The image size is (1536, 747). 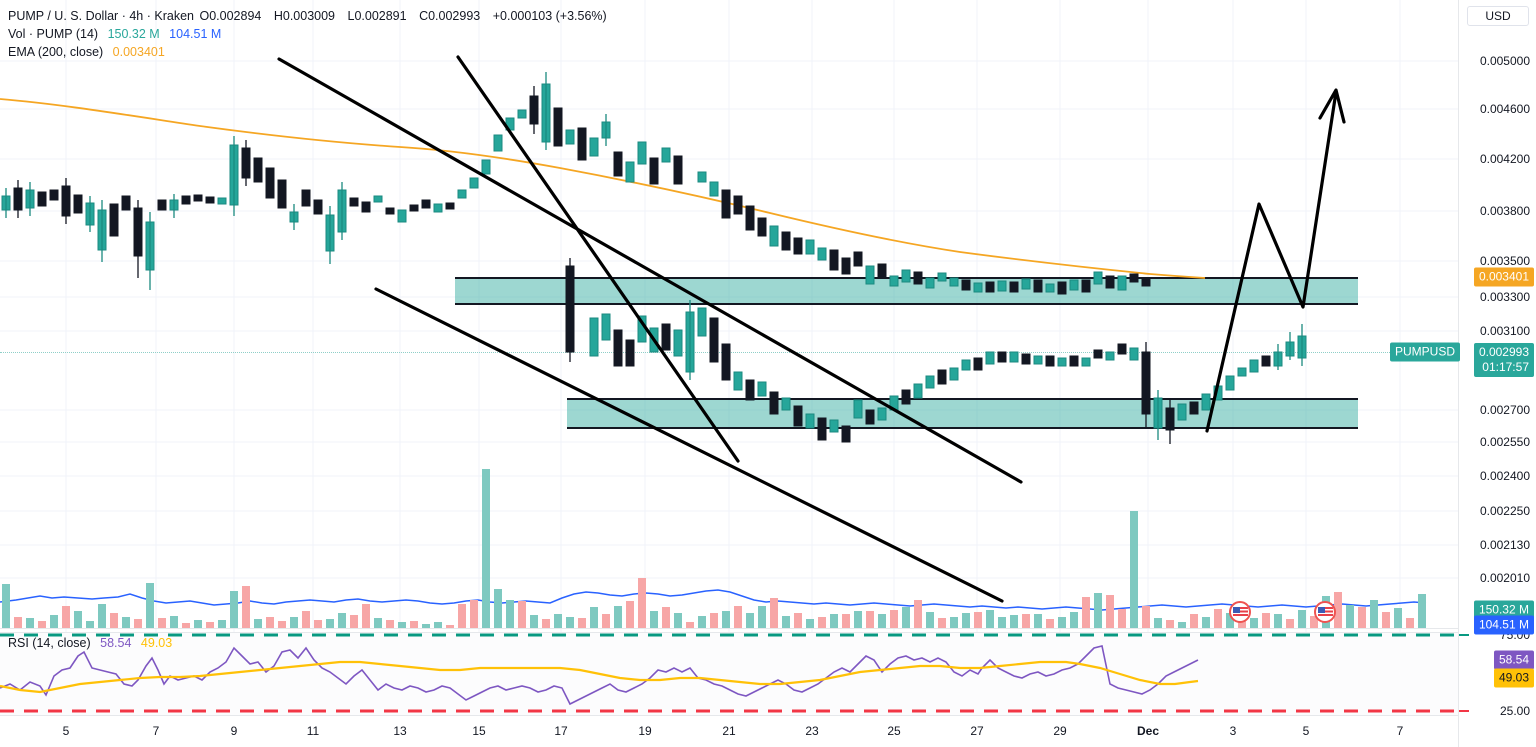 I want to click on price-tick: 0.002130, so click(x=1504, y=545).